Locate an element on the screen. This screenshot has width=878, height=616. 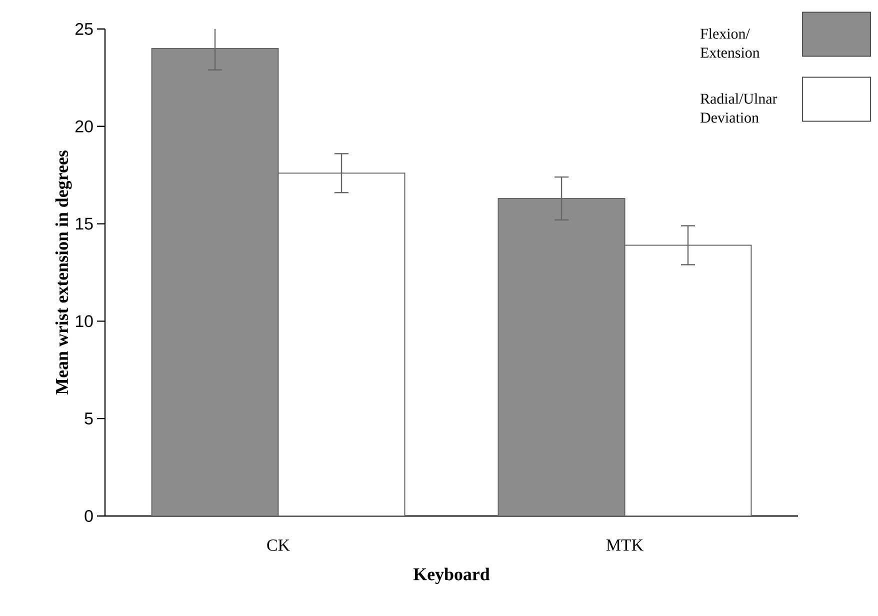
y-tick-label: 15 is located at coordinates (84, 224).